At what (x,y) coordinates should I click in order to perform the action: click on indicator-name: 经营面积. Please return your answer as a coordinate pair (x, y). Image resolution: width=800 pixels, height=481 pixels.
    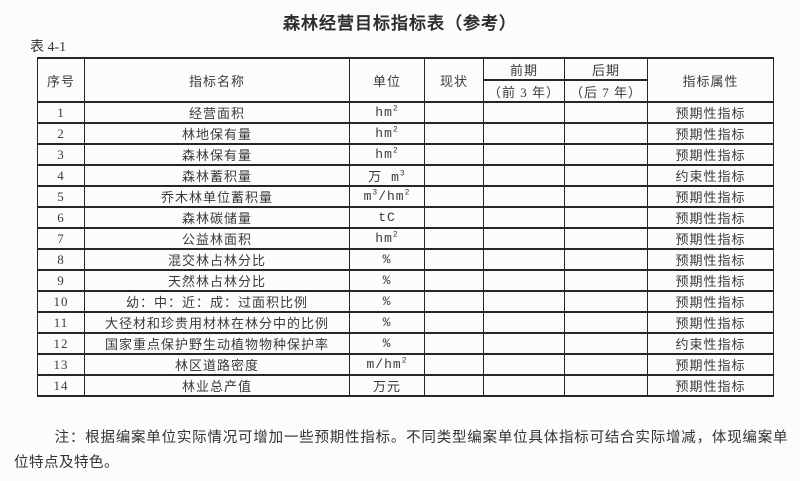
    Looking at the image, I should click on (217, 112).